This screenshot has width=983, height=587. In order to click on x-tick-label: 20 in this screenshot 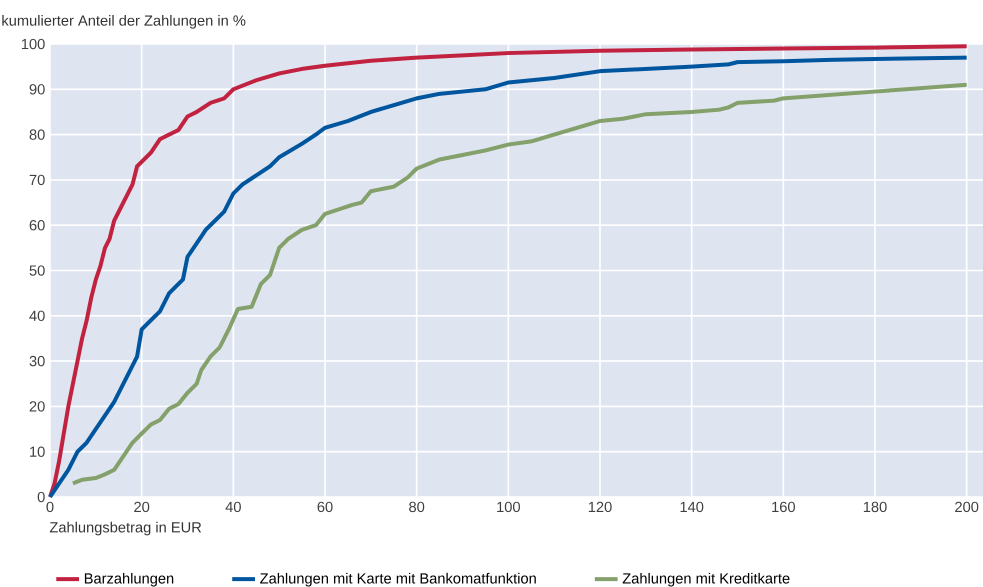, I will do `click(142, 507)`.